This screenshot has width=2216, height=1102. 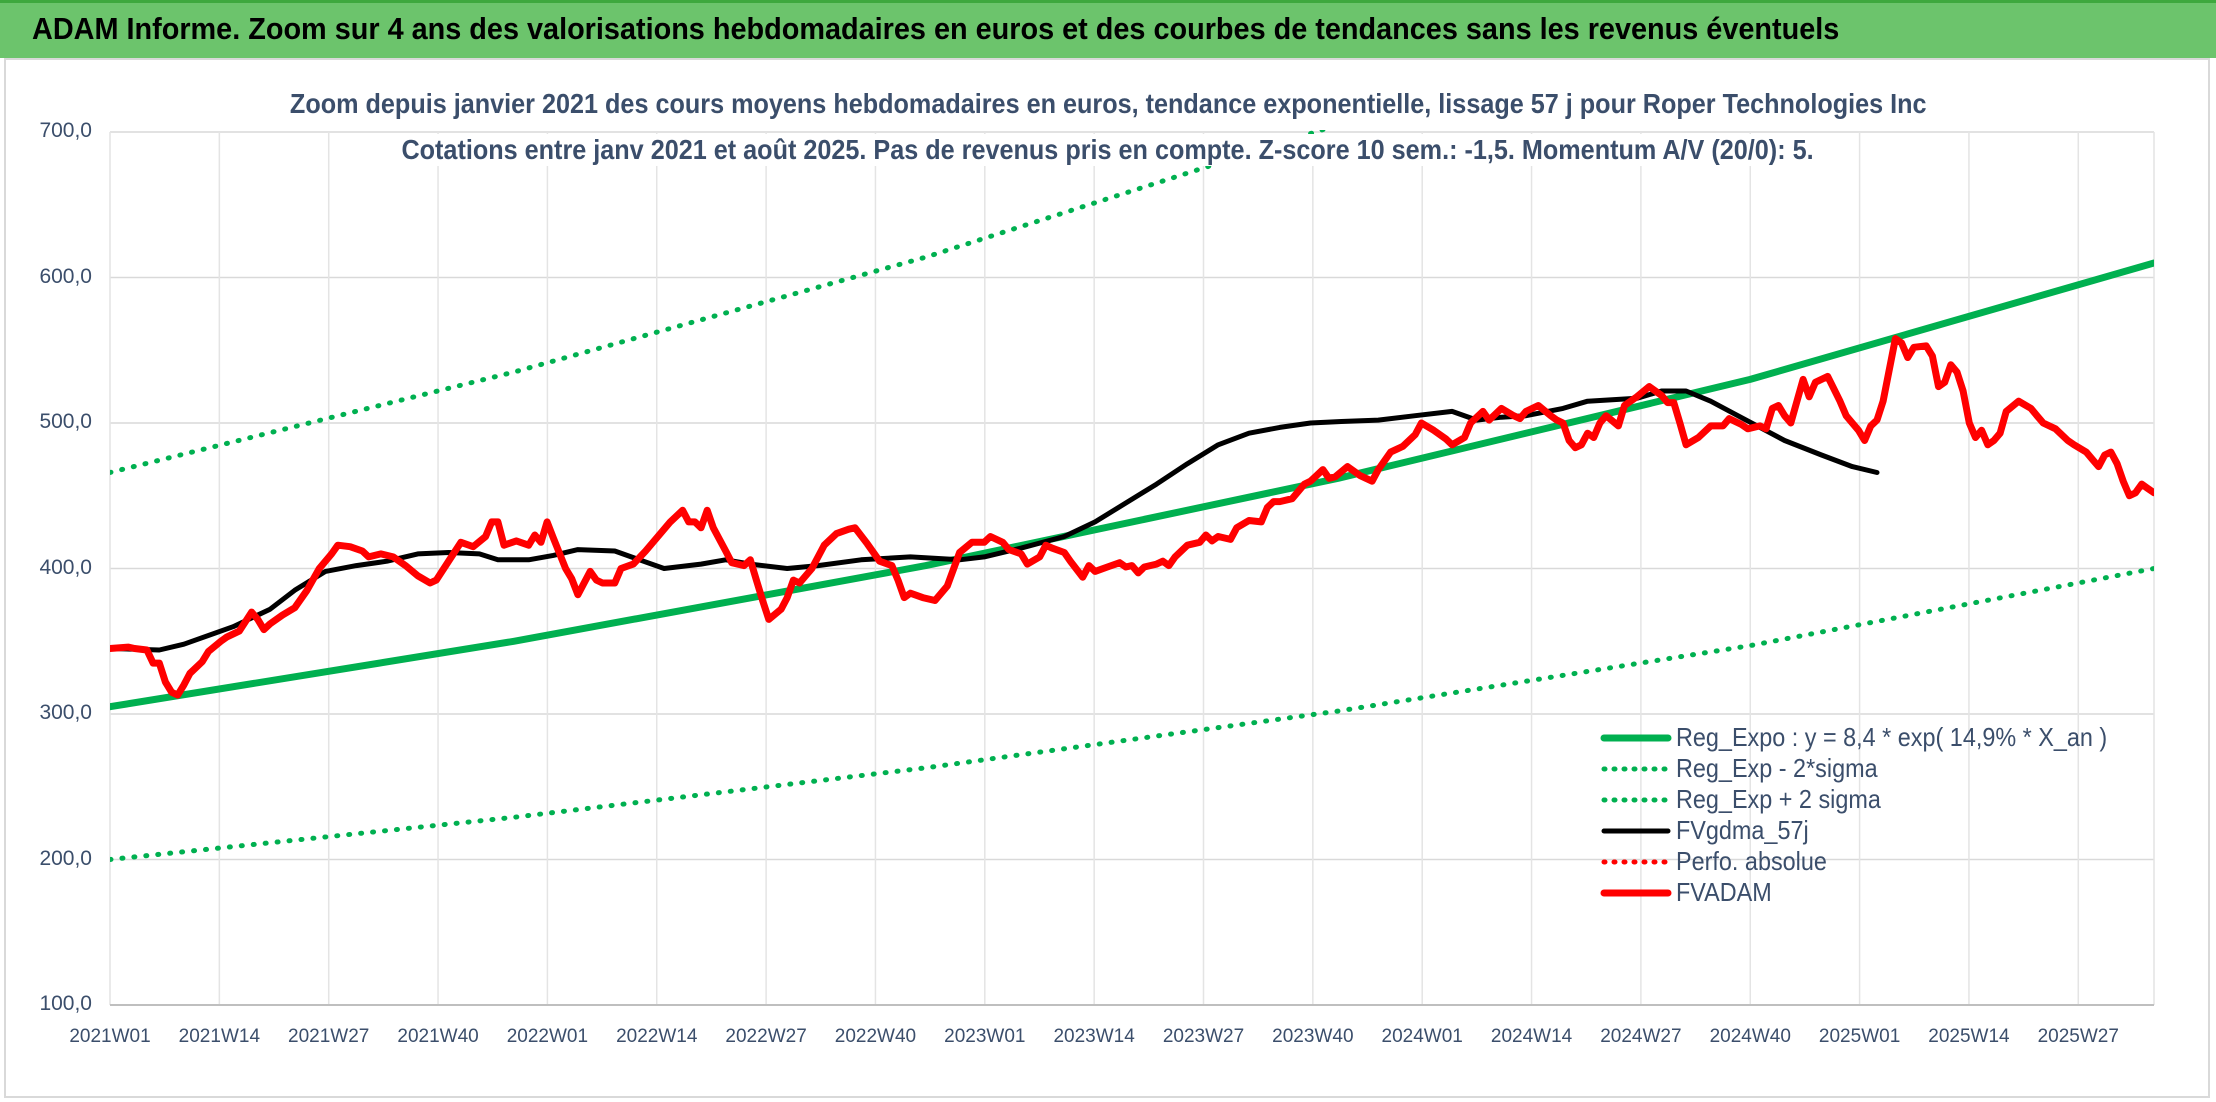 I want to click on legend-label: FVADAM, so click(x=1724, y=892).